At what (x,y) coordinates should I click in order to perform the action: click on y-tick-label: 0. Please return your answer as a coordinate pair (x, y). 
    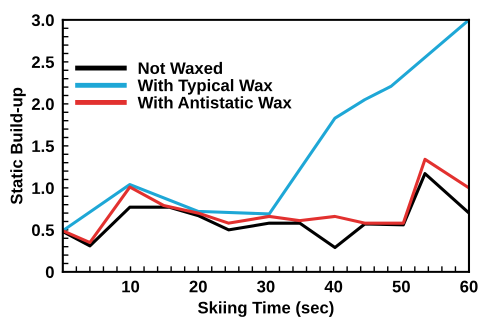
    Looking at the image, I should click on (50, 272).